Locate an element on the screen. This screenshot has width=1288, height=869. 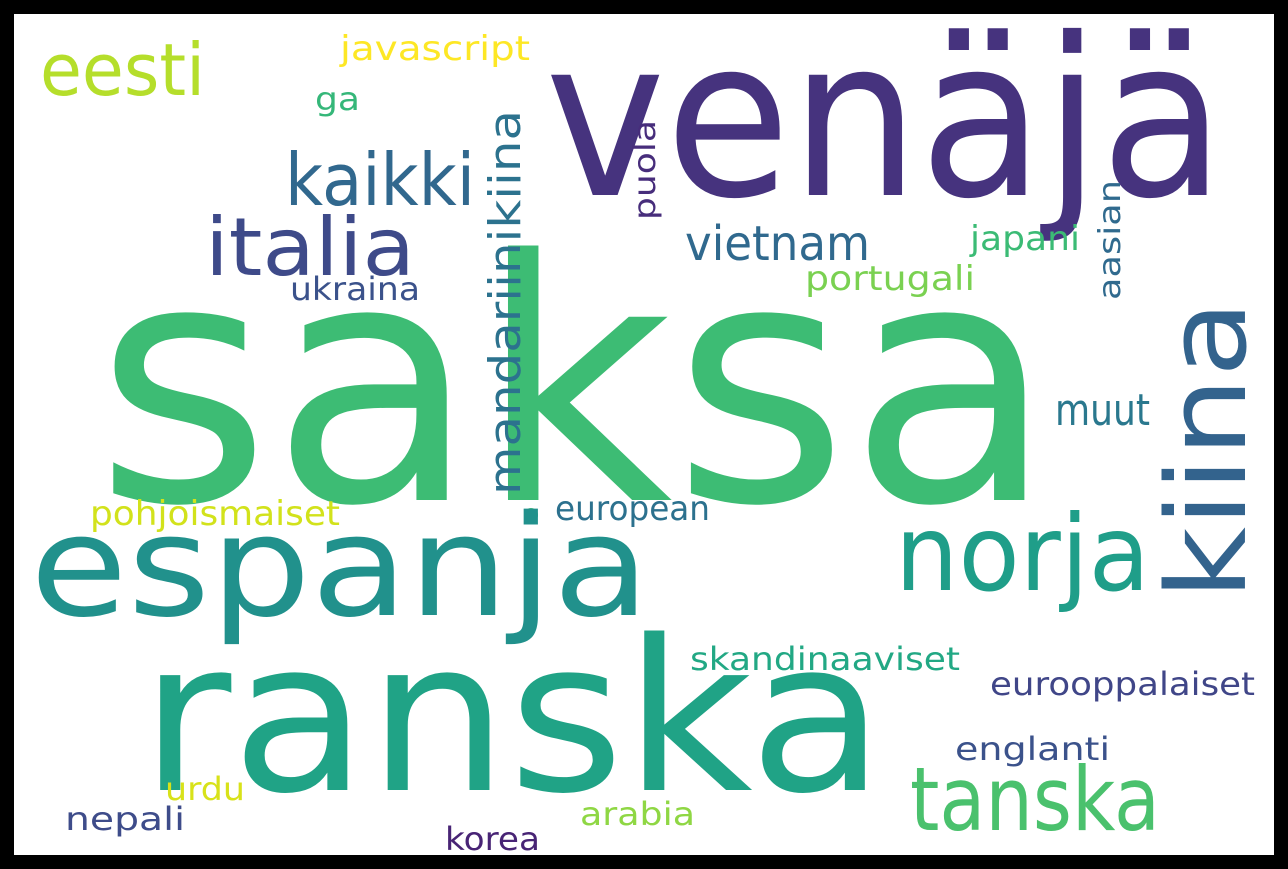
word: pohjoismaiset is located at coordinates (215, 514).